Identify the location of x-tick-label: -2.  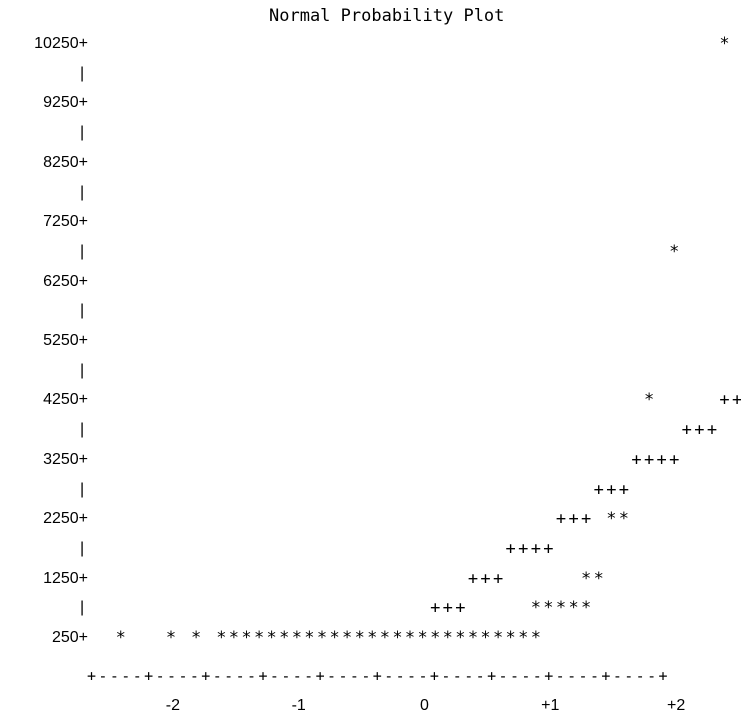
(173, 705).